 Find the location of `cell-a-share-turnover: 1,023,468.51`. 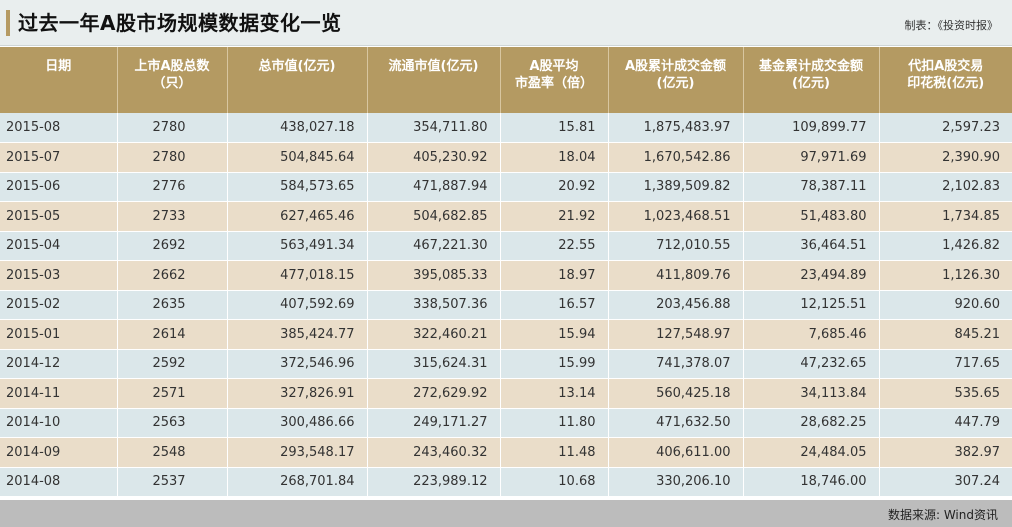

cell-a-share-turnover: 1,023,468.51 is located at coordinates (676, 216).